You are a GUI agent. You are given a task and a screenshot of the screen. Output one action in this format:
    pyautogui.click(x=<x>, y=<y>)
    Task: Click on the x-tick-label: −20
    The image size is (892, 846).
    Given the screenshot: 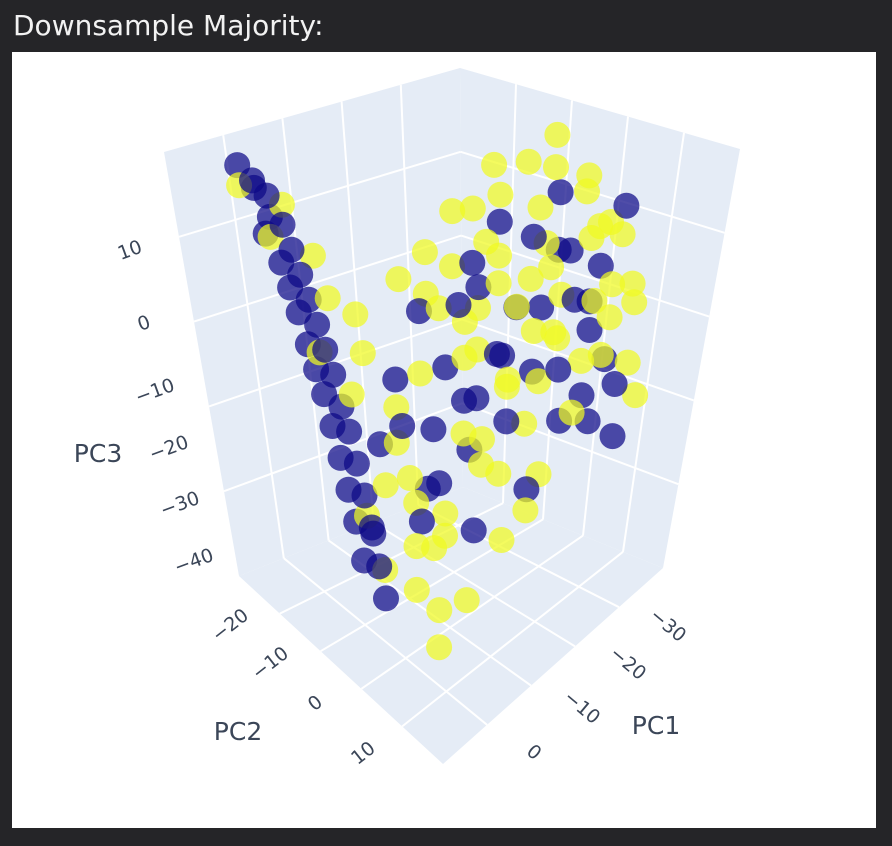 What is the action you would take?
    pyautogui.click(x=627, y=663)
    